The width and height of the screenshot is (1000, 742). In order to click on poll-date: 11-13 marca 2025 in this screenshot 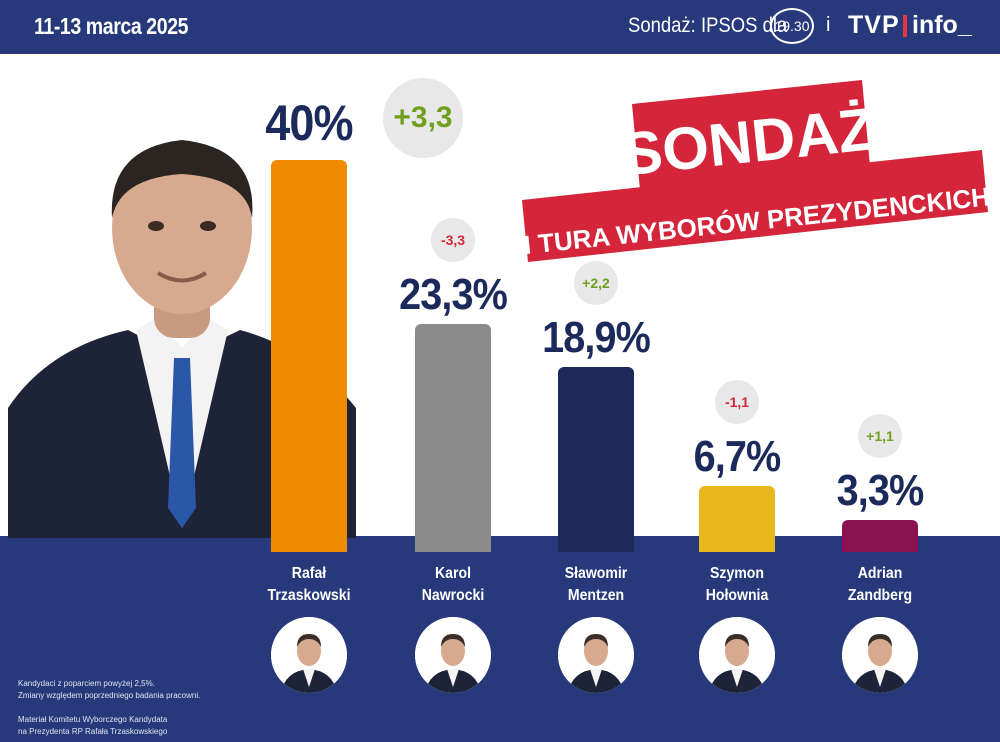, I will do `click(111, 26)`.